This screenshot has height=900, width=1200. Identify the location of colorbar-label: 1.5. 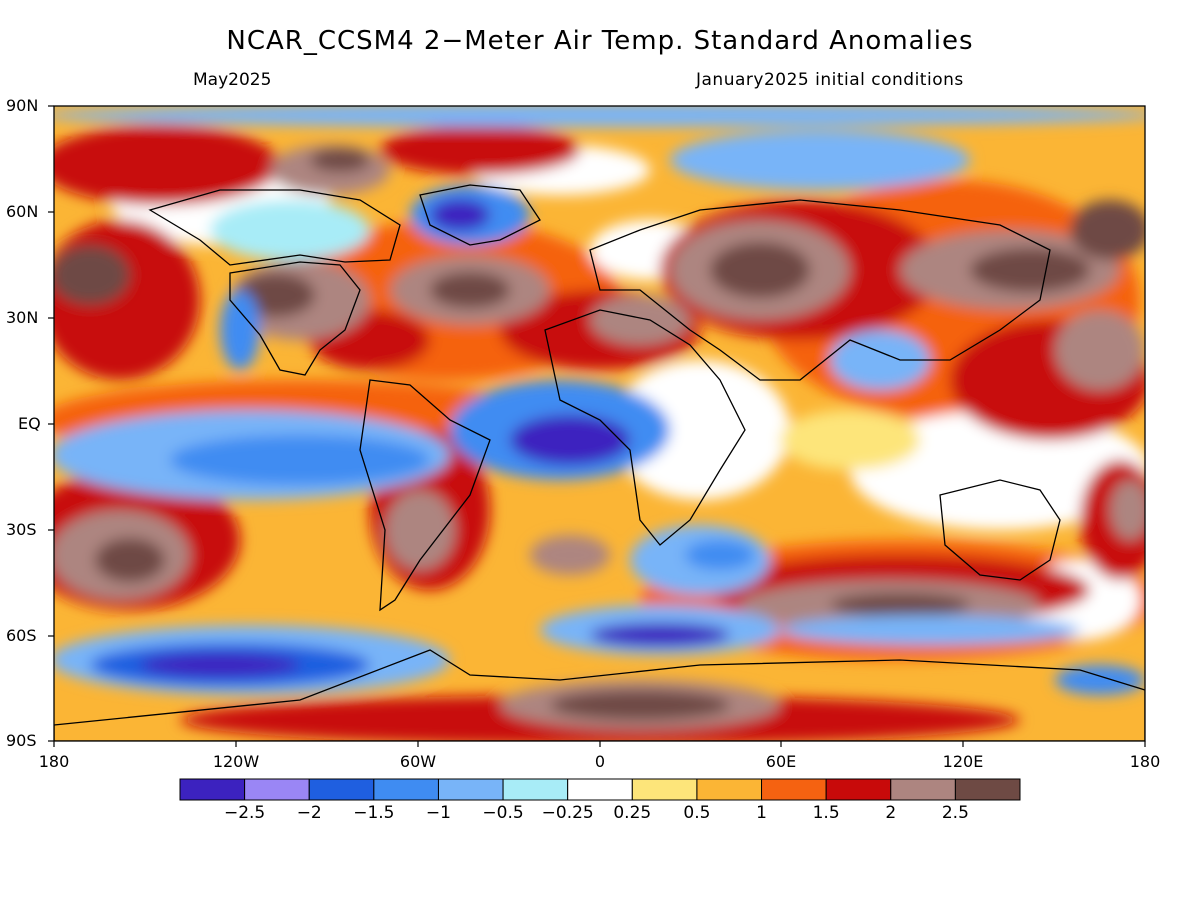
(826, 813).